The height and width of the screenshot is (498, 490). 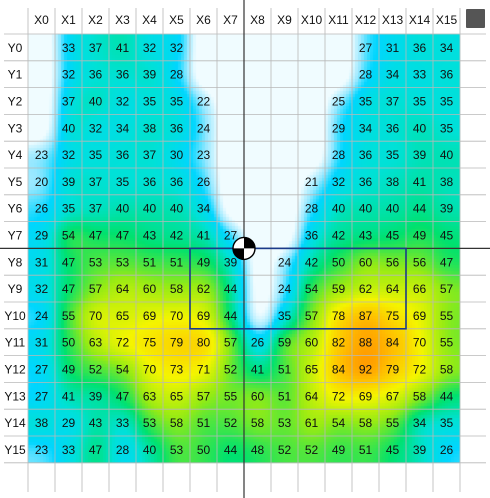 What do you see at coordinates (177, 423) in the screenshot?
I see `cell-value: 58` at bounding box center [177, 423].